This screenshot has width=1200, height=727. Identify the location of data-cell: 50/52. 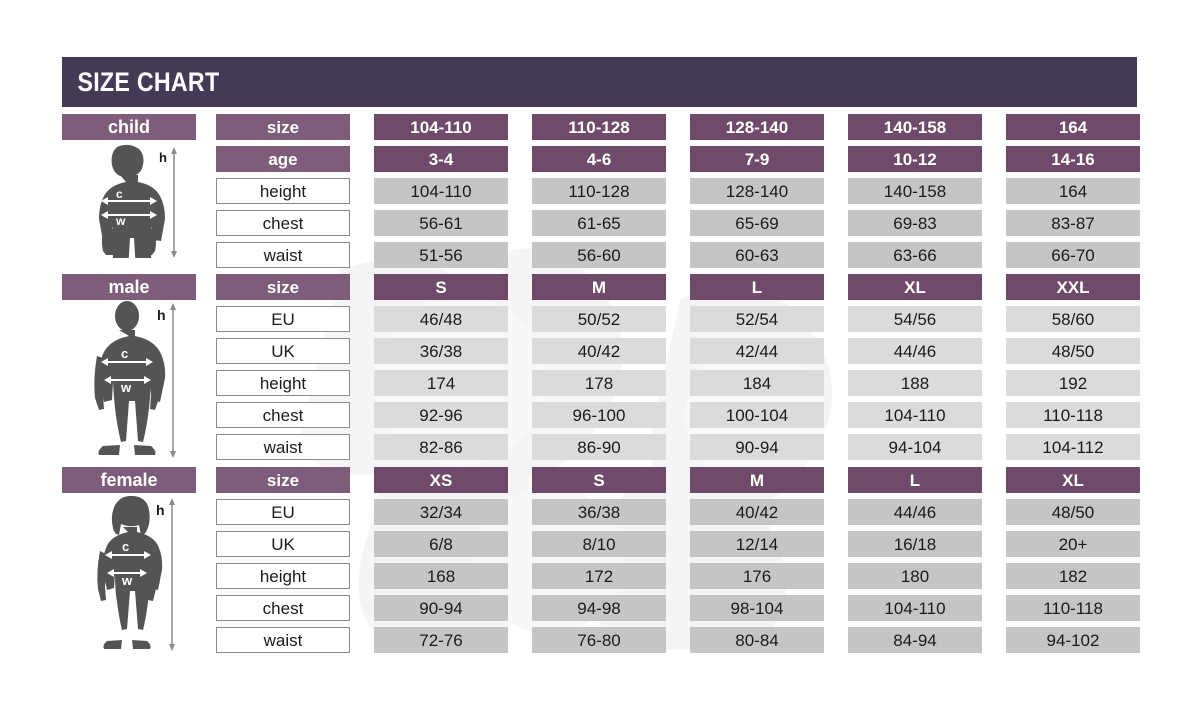
(599, 319).